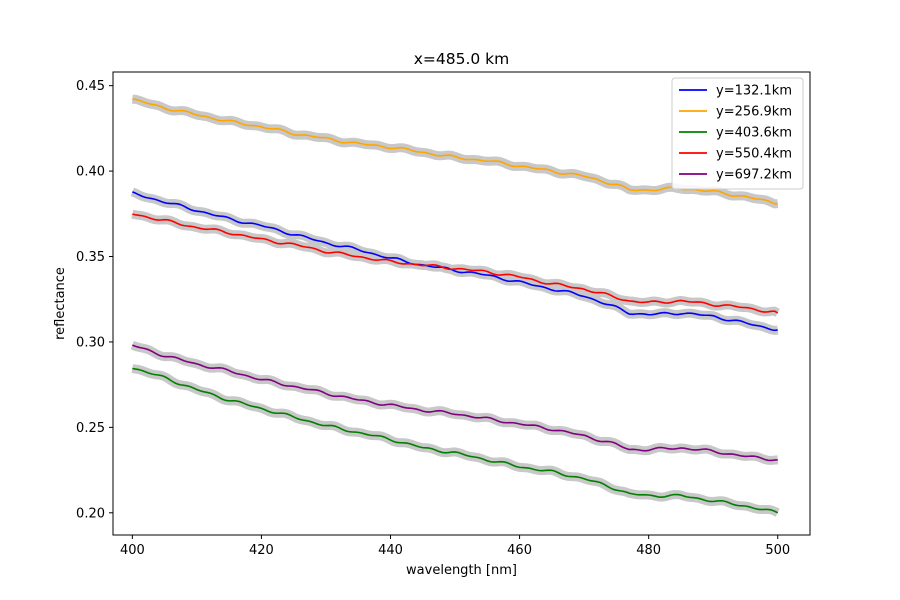  Describe the element at coordinates (754, 154) in the screenshot. I see `legend-label: y=550.4km` at that location.